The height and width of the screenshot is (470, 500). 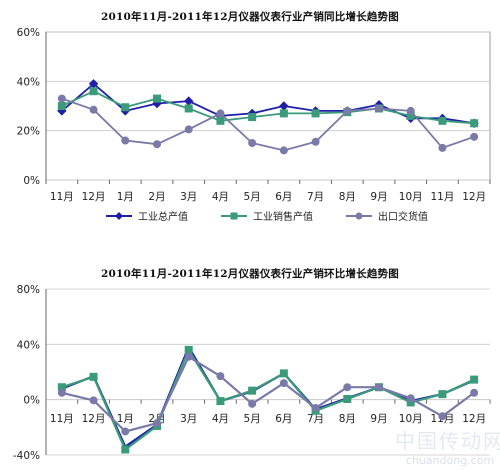 What do you see at coordinates (250, 17) in the screenshot?
I see `top-chart-title: 2010年11月-2011年12月仪器仪表行业产销同比增长趋势图` at bounding box center [250, 17].